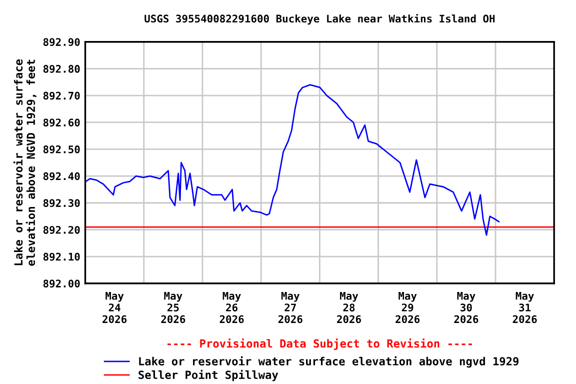 Image resolution: width=576 pixels, height=384 pixels. I want to click on y-axis-title: Lake or reservoir water surface elevation above NGVD 1929, feet, so click(24, 162).